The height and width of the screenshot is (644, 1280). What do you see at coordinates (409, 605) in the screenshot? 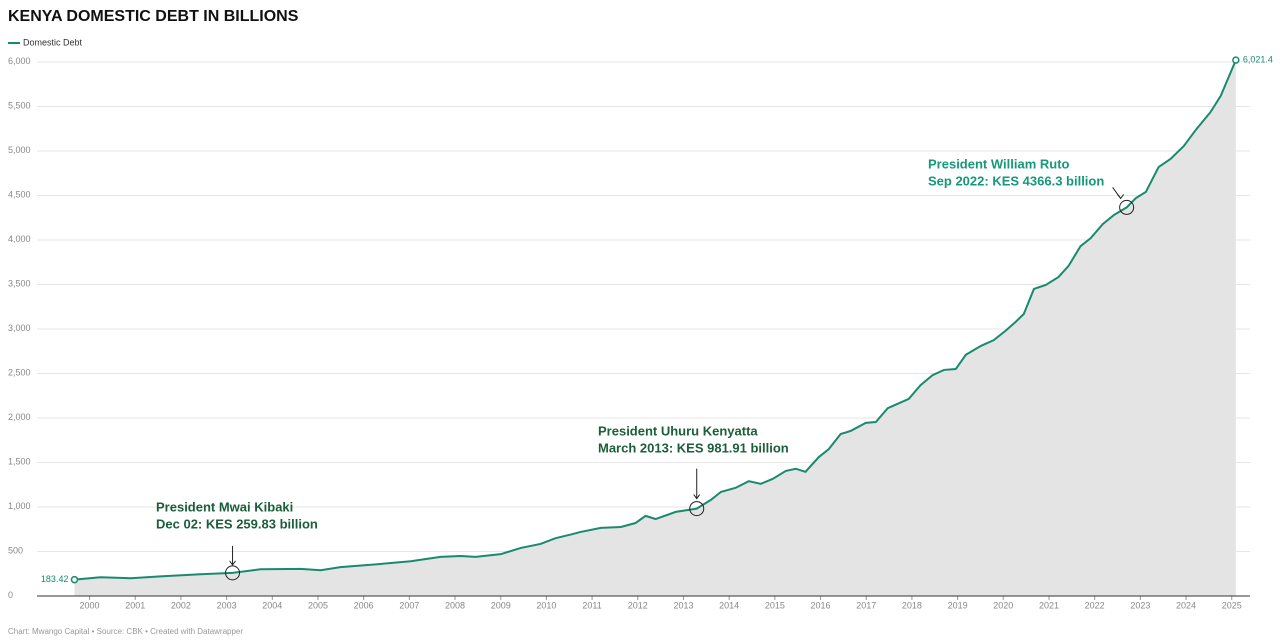
I see `x-tick-label: 2007` at bounding box center [409, 605].